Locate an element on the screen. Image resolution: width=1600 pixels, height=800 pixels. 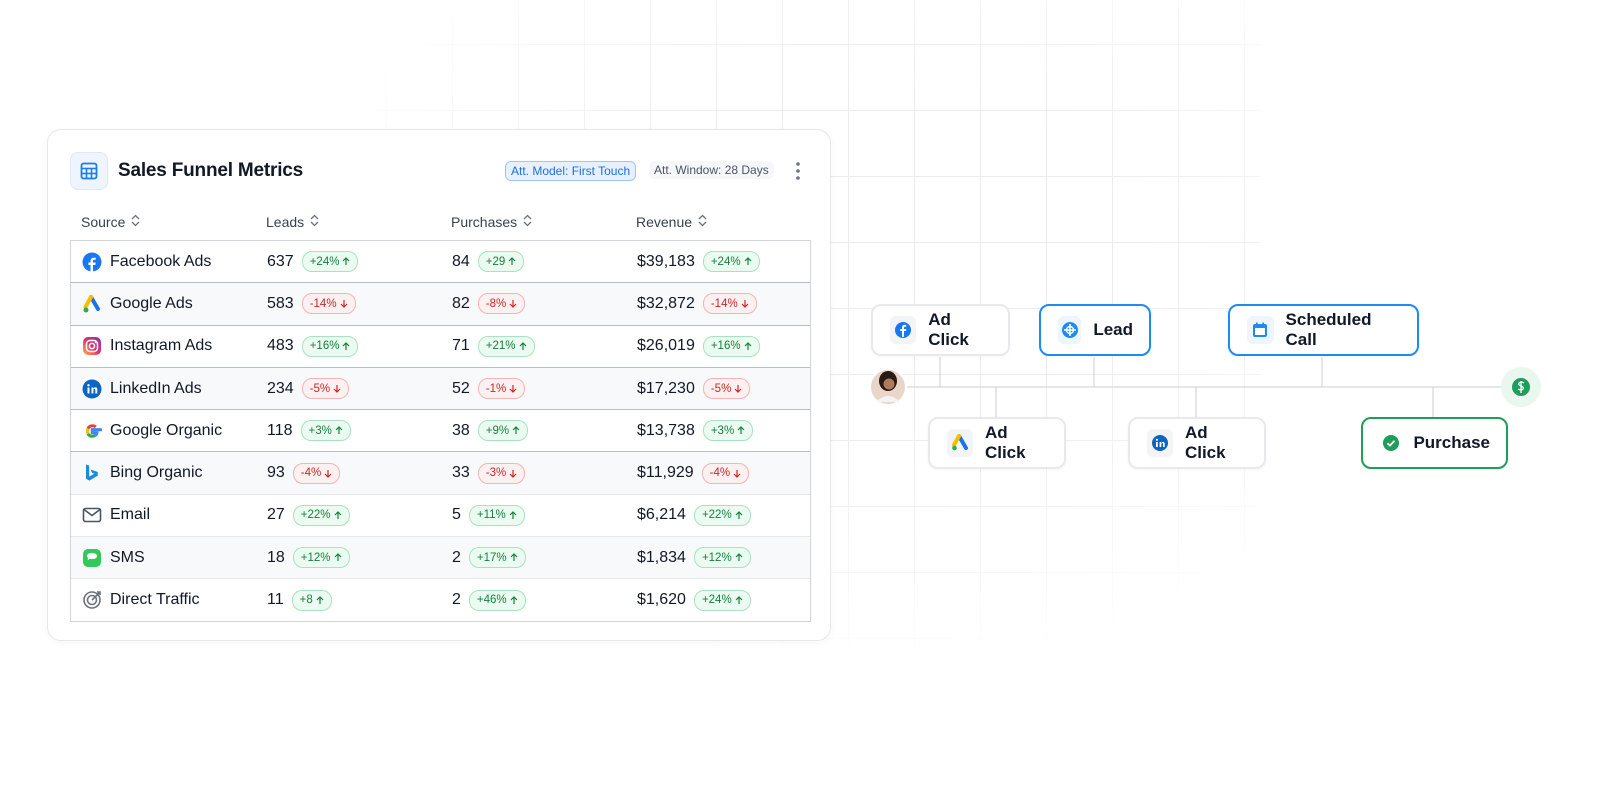
metric-value: 483 is located at coordinates (280, 346).